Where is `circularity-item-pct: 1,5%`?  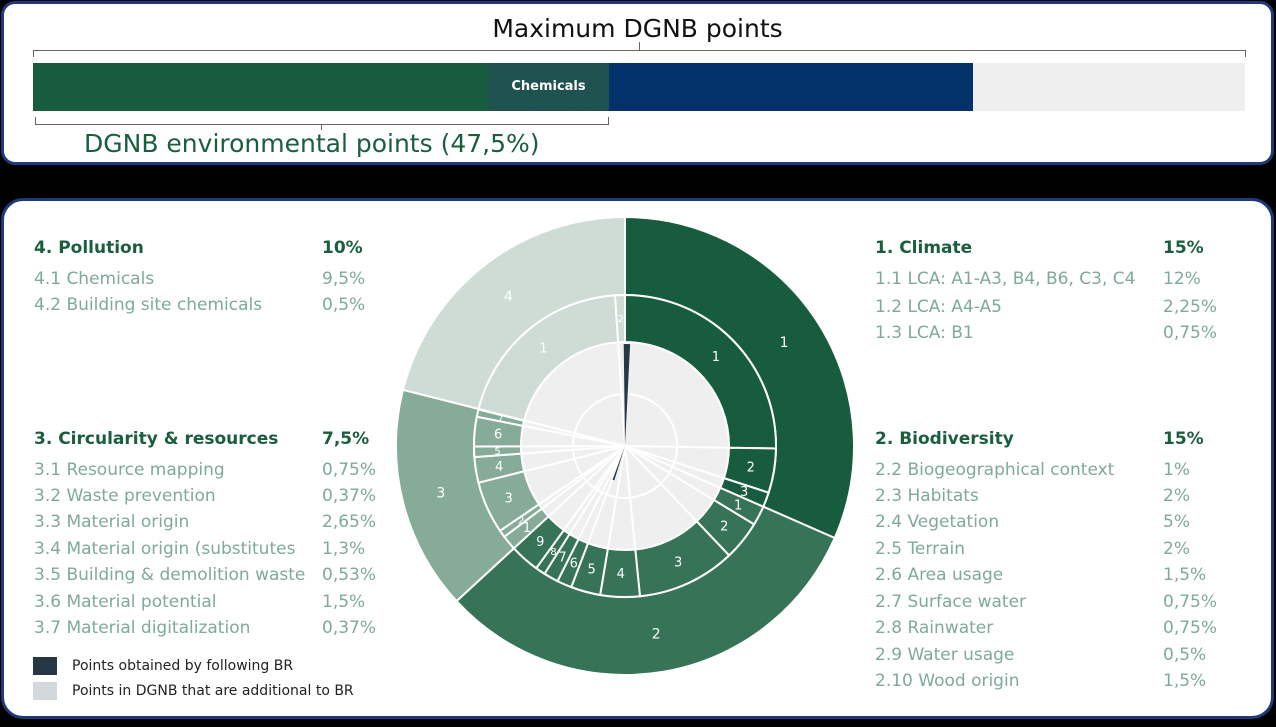 circularity-item-pct: 1,5% is located at coordinates (344, 602).